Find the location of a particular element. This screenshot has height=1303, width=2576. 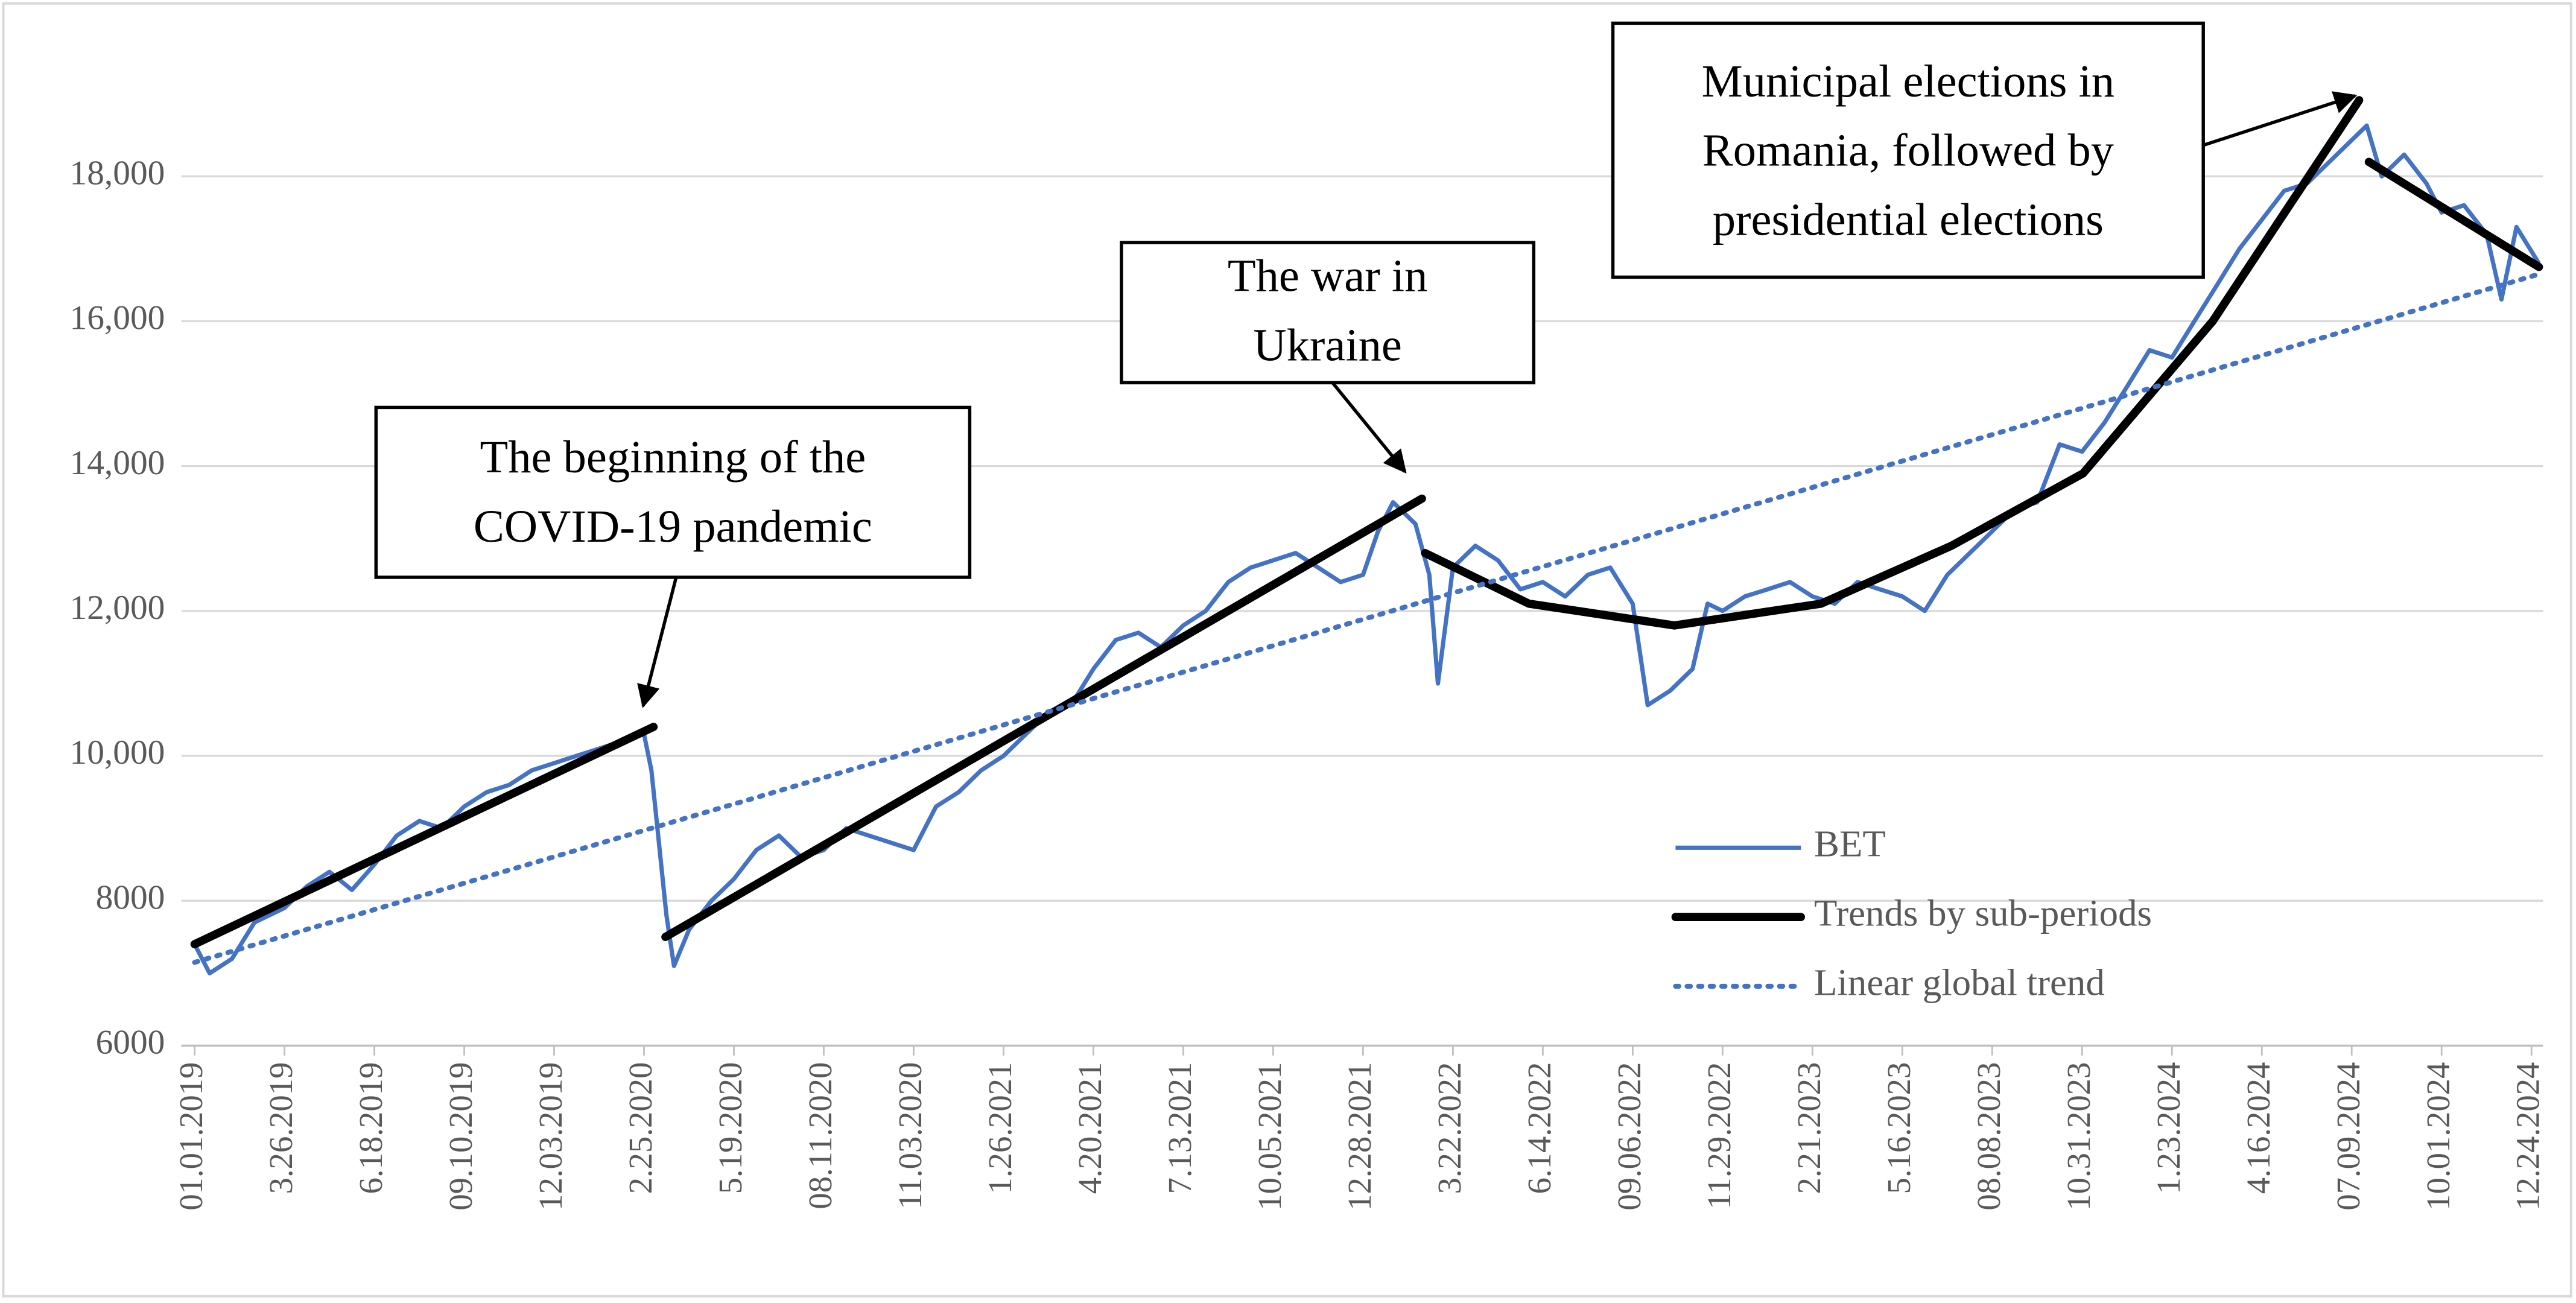

annotation-text: The beginning of the is located at coordinates (673, 457).